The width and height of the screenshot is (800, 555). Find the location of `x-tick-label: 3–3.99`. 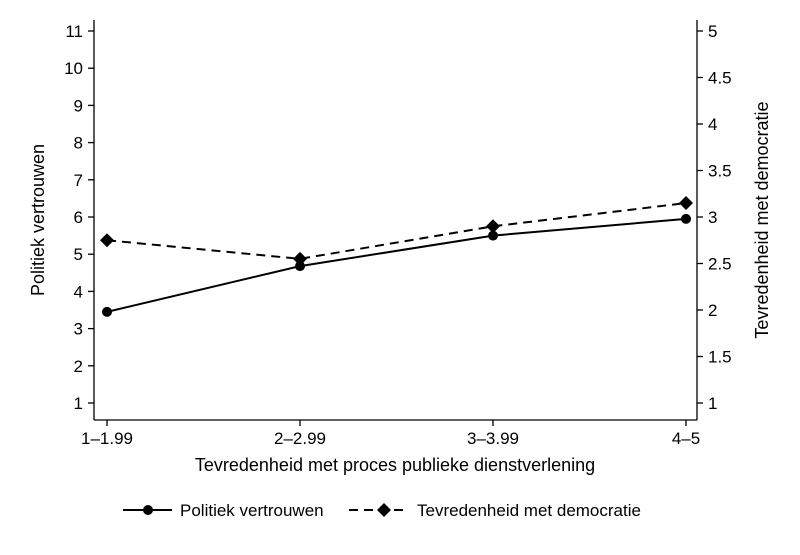

x-tick-label: 3–3.99 is located at coordinates (493, 438).